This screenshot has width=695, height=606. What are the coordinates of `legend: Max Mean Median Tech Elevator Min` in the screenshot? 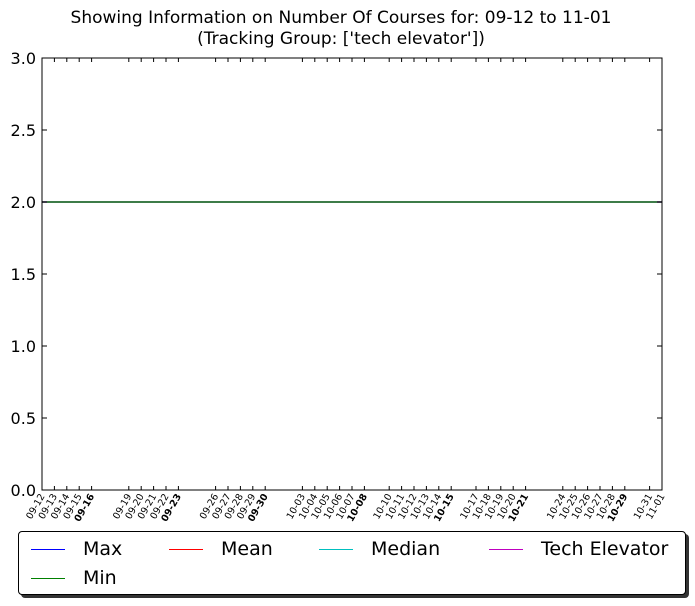 It's located at (352, 563).